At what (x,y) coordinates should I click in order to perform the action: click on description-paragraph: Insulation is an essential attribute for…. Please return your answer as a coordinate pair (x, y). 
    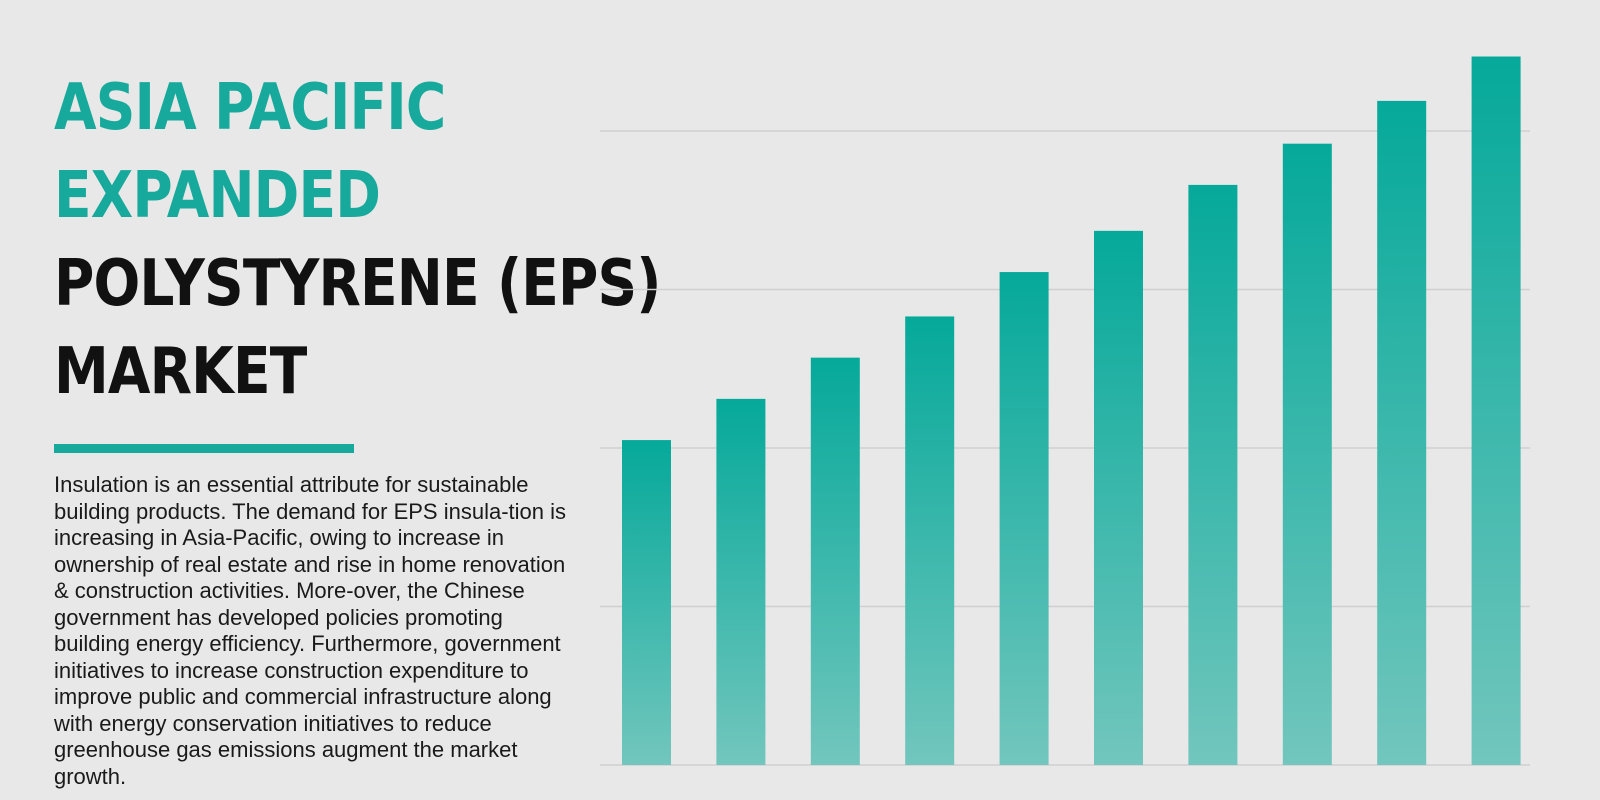
    Looking at the image, I should click on (310, 630).